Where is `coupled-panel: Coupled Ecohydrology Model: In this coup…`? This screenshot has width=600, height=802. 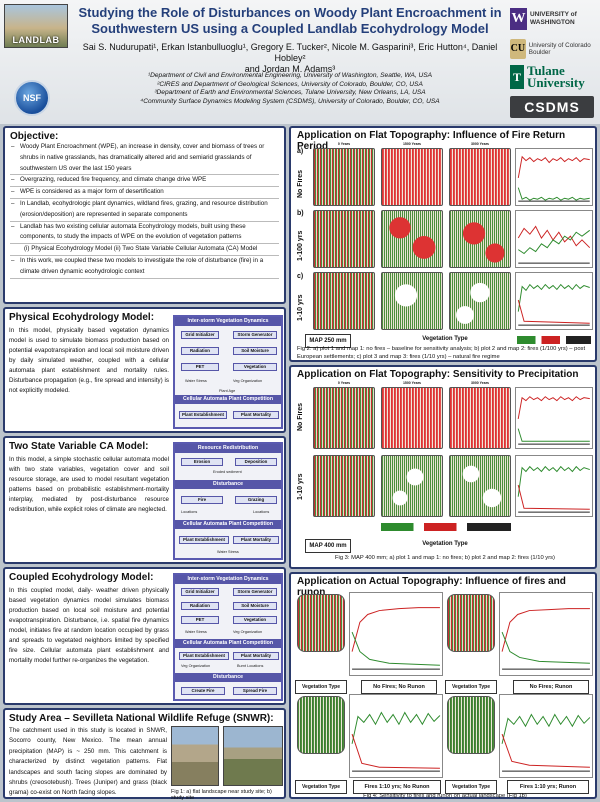
coupled-panel: Coupled Ecohydrology Model: In this coup… is located at coordinates (144, 636).